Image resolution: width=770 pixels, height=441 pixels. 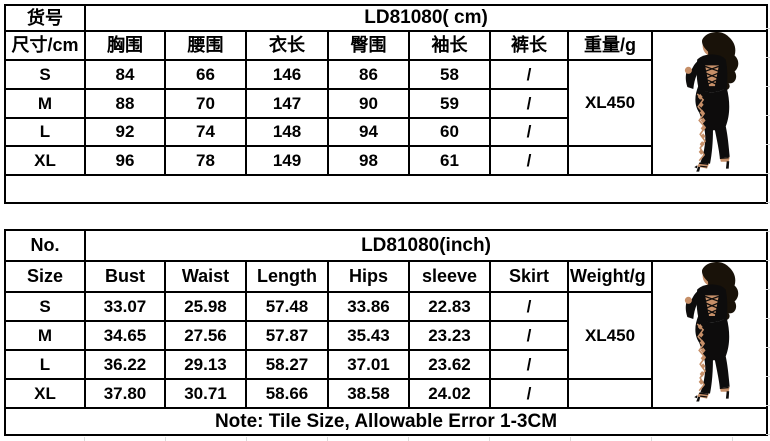 I want to click on column-header: Bust, so click(x=125, y=276).